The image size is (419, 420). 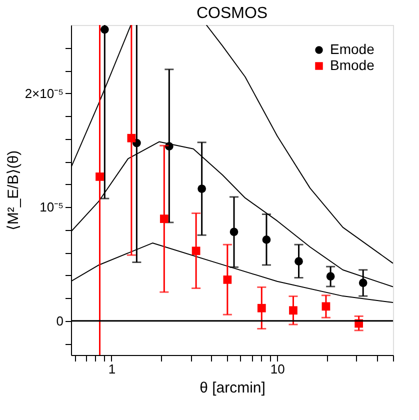 I want to click on legend-label: Bmode, so click(x=352, y=65).